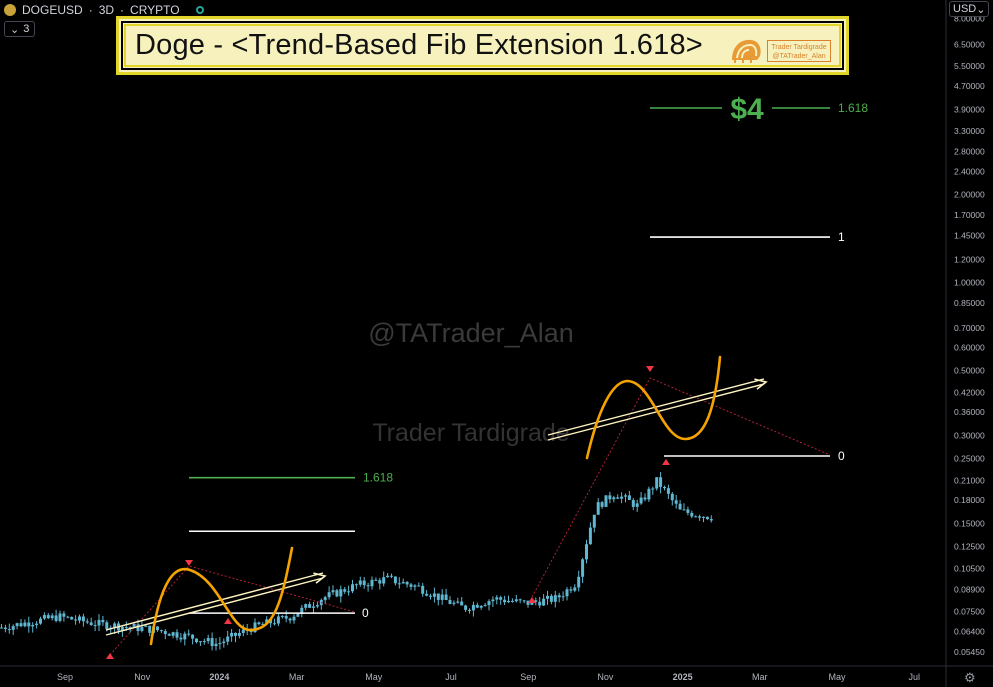 The image size is (993, 687). Describe the element at coordinates (914, 677) in the screenshot. I see `time-tick-label: Jul` at that location.